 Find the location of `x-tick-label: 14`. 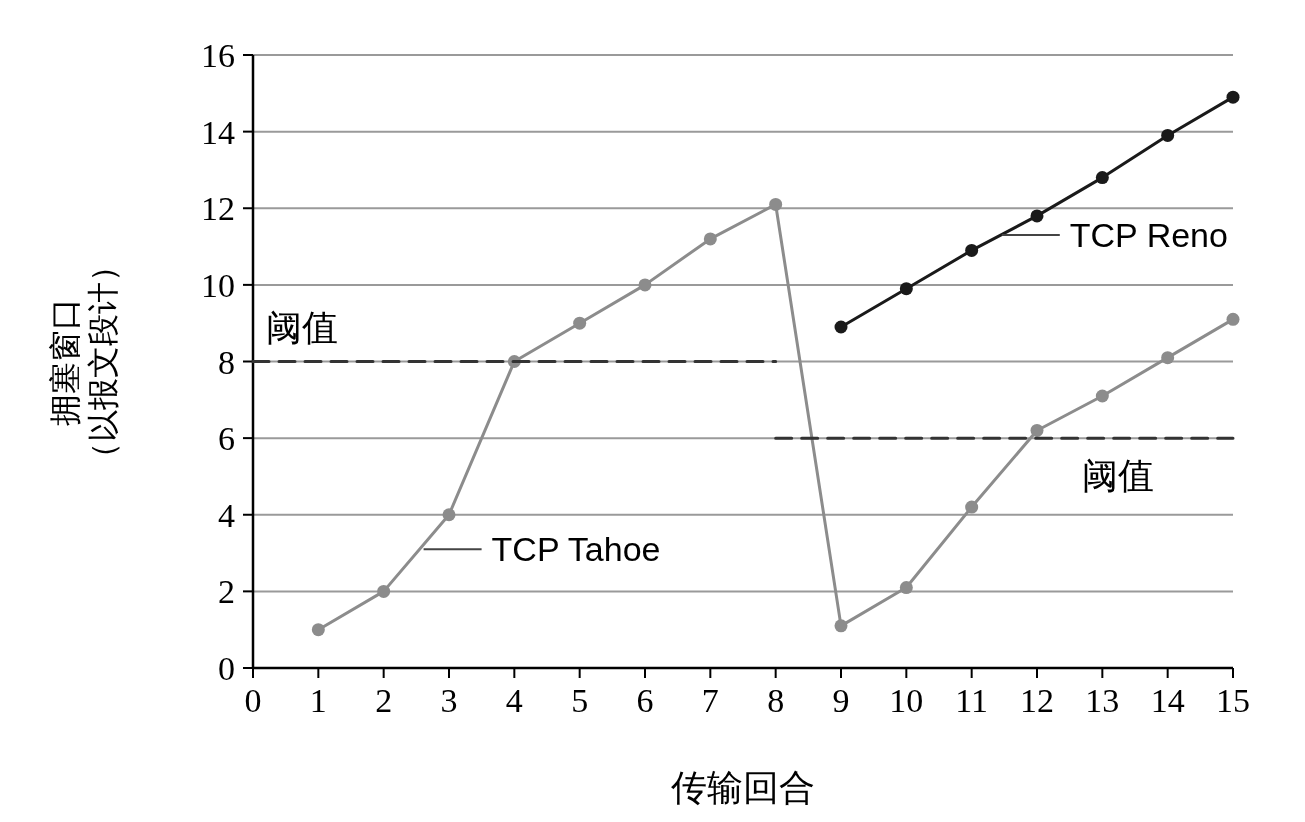

x-tick-label: 14 is located at coordinates (1167, 700).